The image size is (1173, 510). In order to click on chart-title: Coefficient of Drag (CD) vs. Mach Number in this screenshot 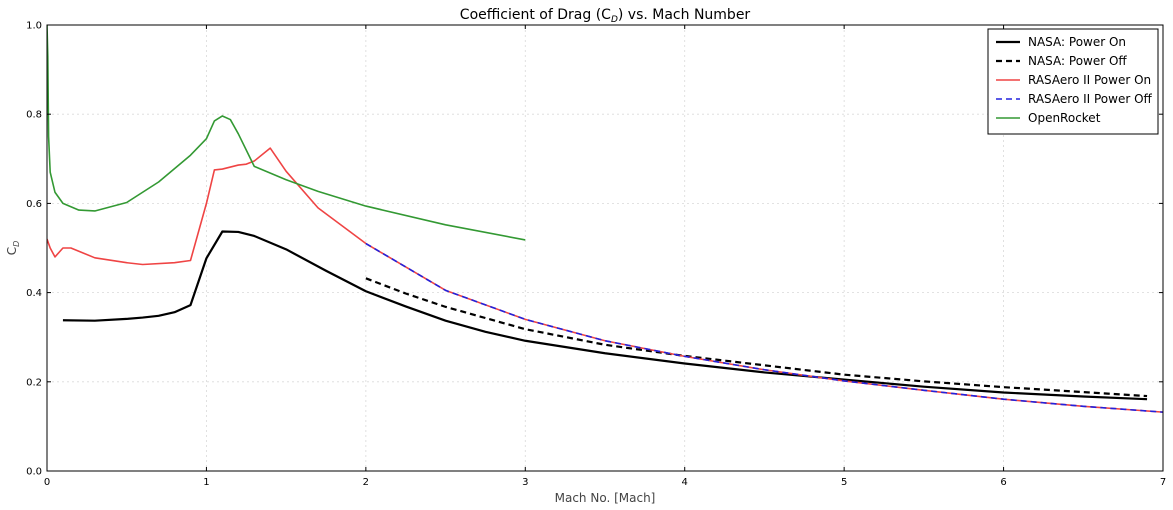, I will do `click(605, 16)`.